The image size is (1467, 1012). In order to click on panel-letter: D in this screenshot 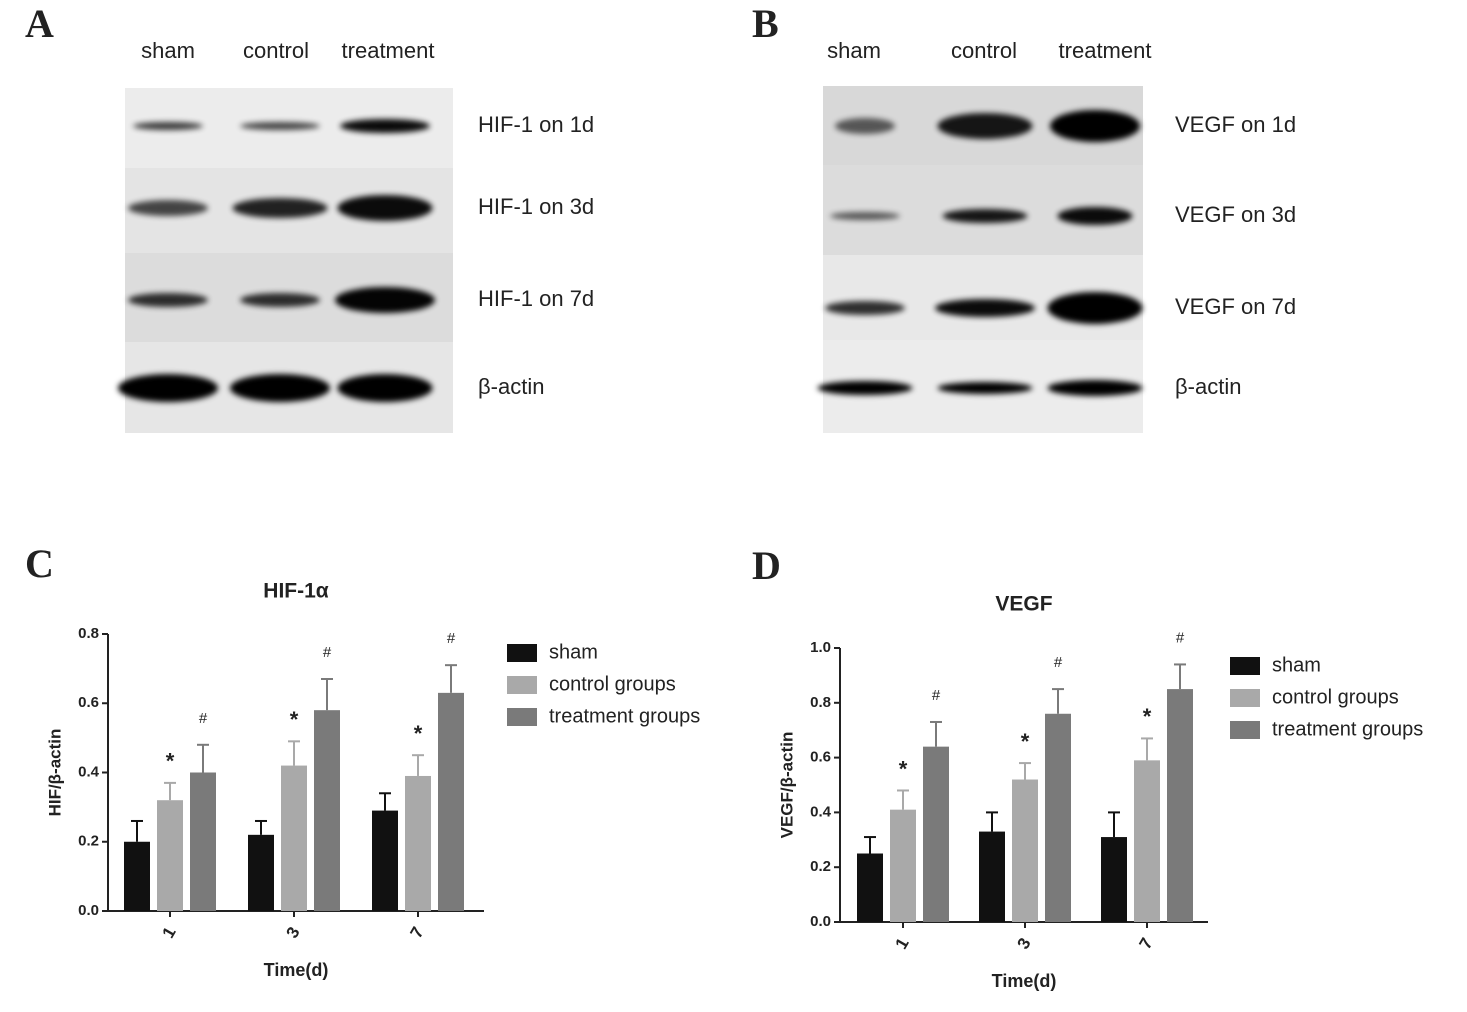, I will do `click(766, 565)`.